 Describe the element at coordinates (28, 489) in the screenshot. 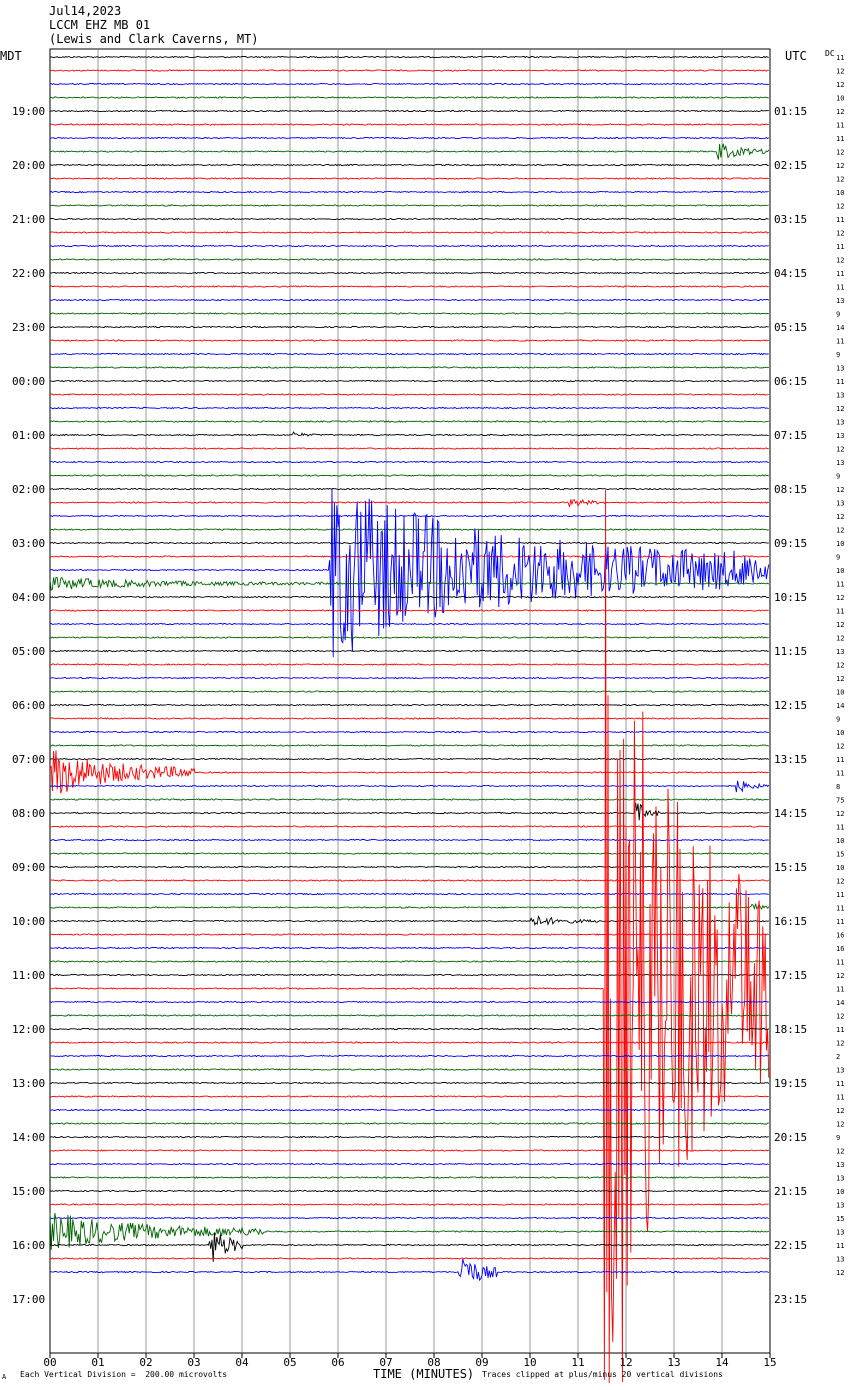

I see `left-hour-label: 02:00` at that location.